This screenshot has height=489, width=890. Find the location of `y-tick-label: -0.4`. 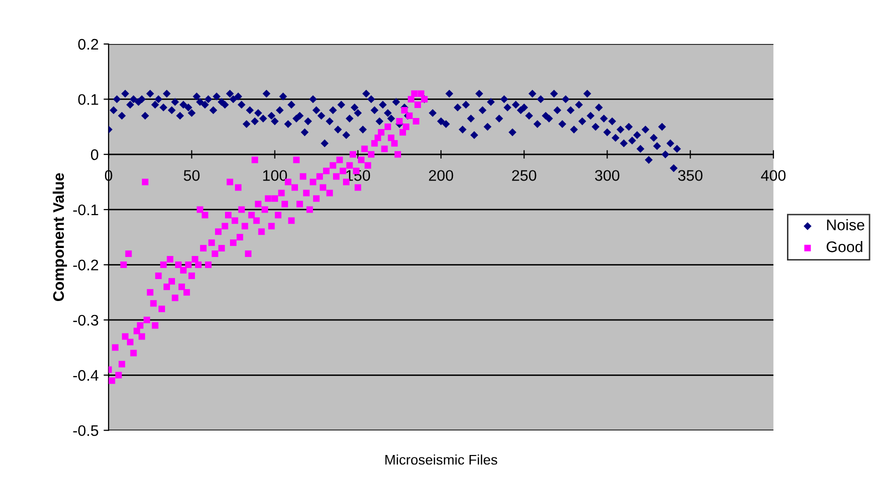

y-tick-label: -0.4 is located at coordinates (85, 375).